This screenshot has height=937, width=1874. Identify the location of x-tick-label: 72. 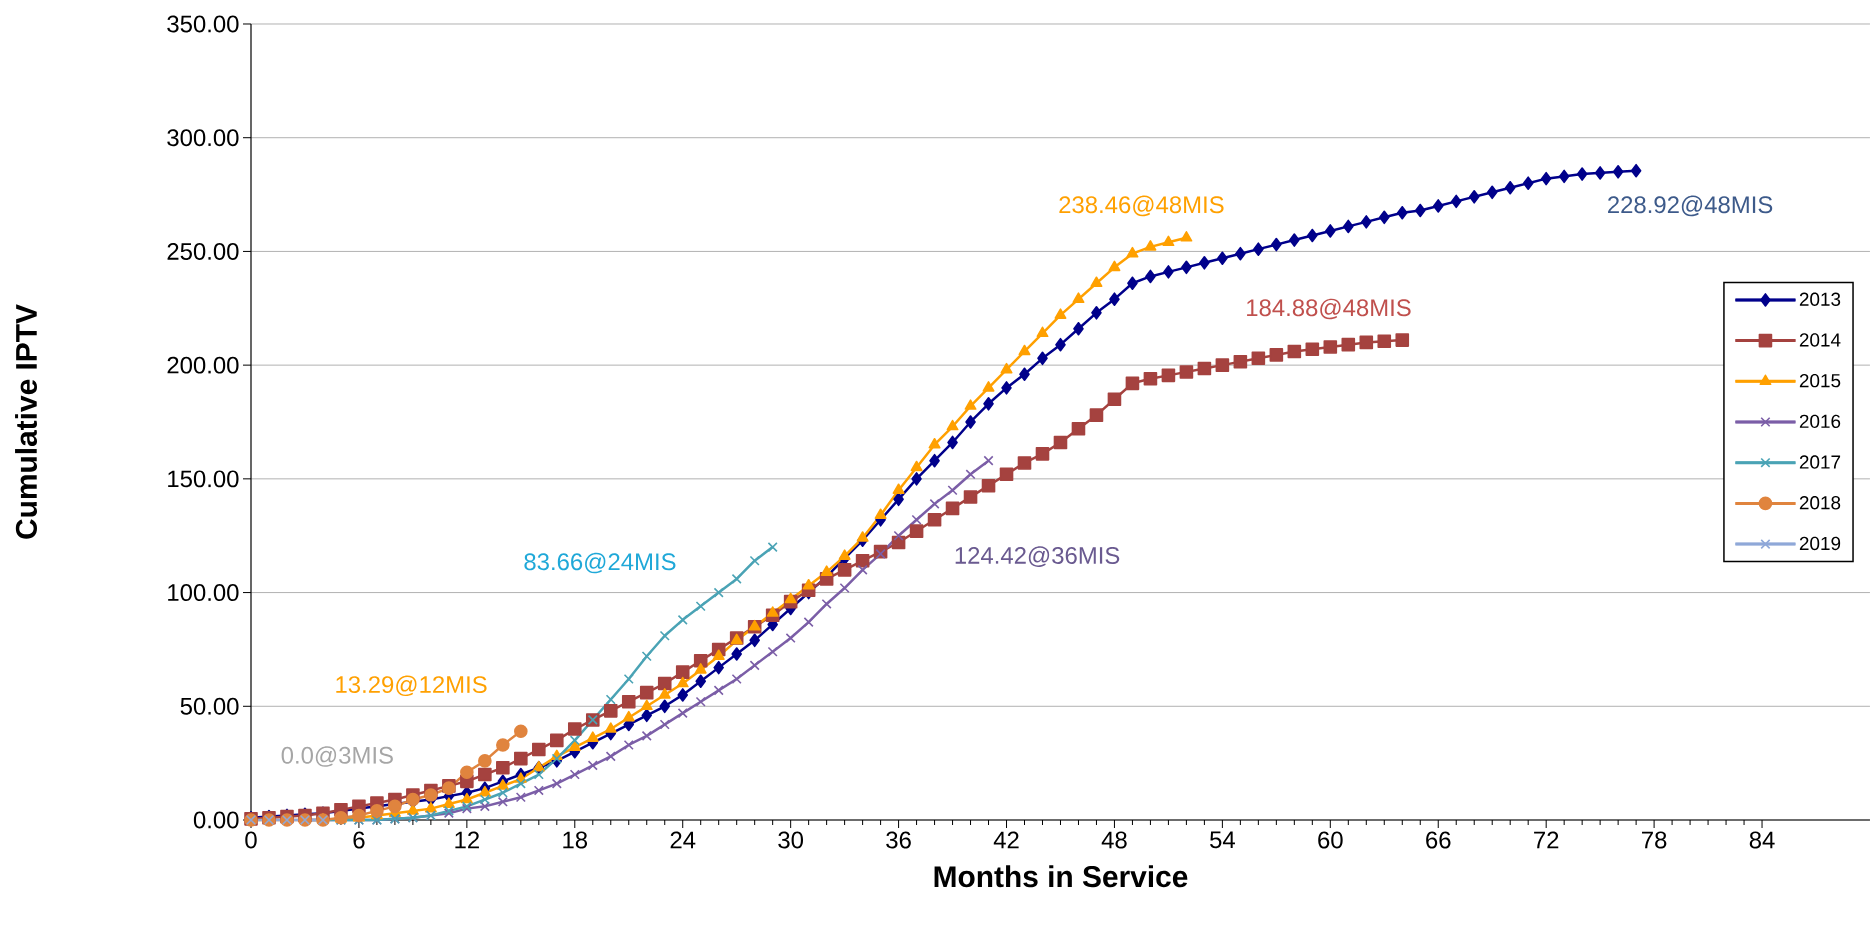
(1546, 840).